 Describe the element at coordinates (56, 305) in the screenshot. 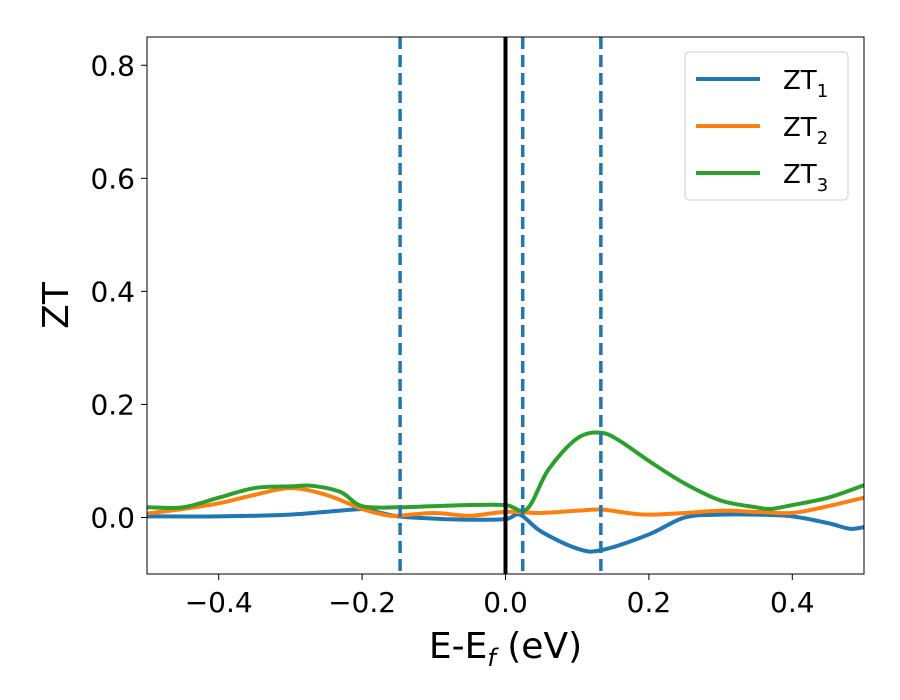

I see `y-axis-title: ZT` at that location.